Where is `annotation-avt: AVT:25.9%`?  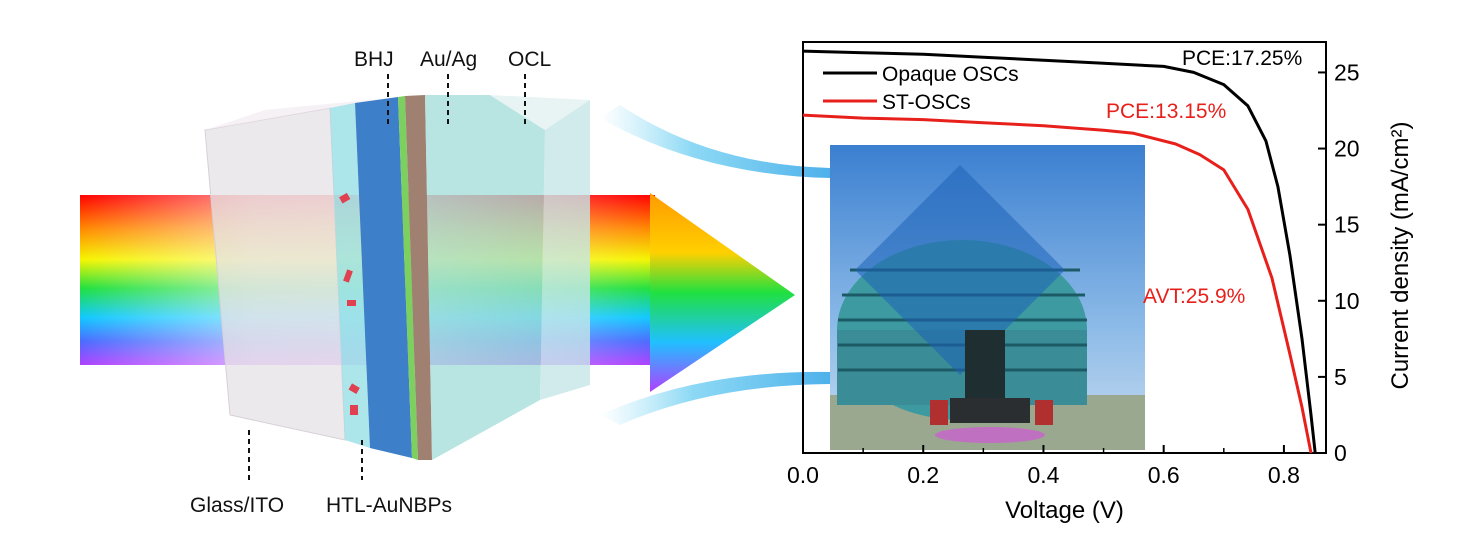 annotation-avt: AVT:25.9% is located at coordinates (1194, 296).